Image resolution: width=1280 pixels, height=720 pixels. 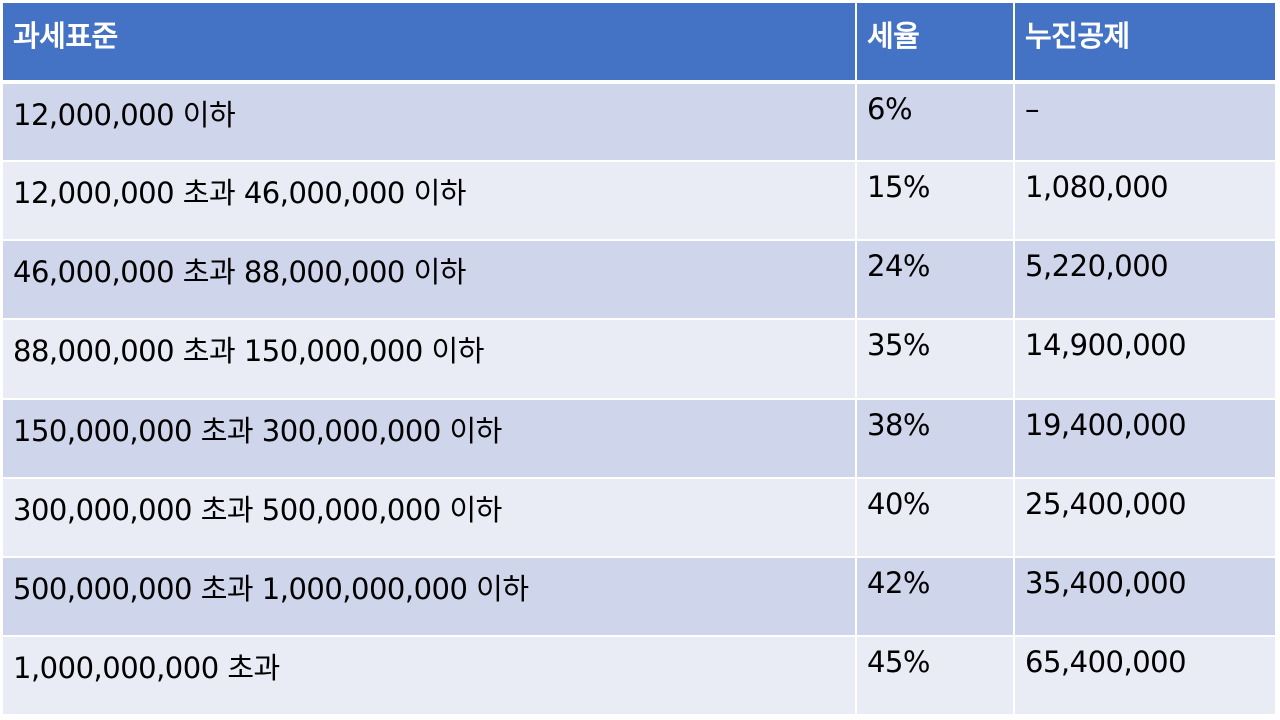 What do you see at coordinates (1144, 438) in the screenshot?
I see `cell-deduction: 19,400,000` at bounding box center [1144, 438].